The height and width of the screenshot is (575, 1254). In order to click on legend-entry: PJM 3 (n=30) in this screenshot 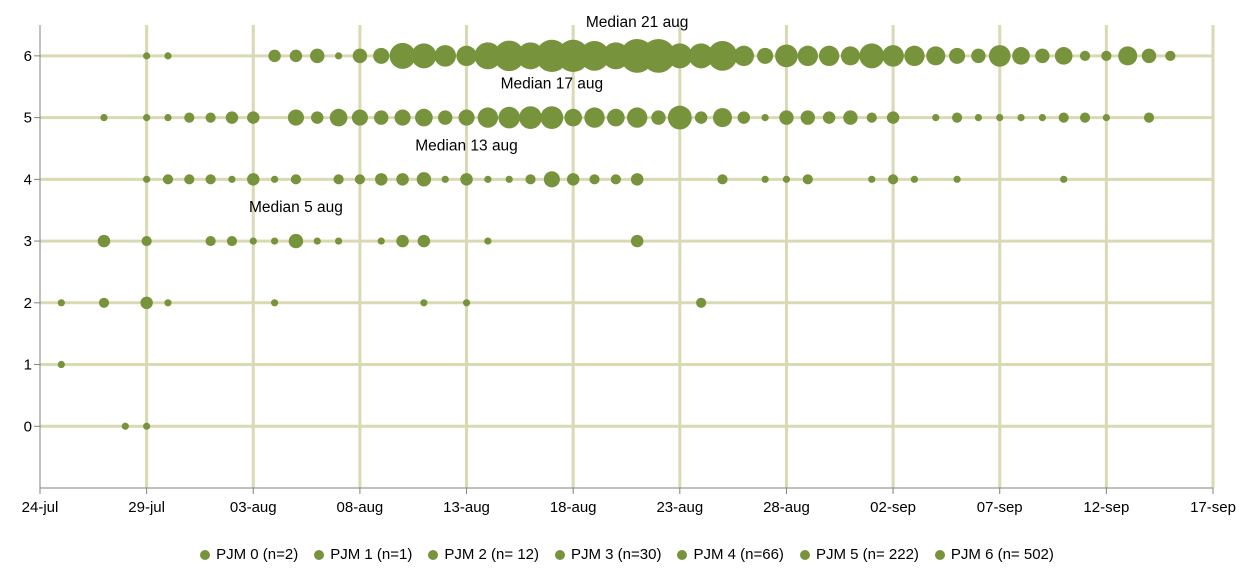, I will do `click(608, 554)`.